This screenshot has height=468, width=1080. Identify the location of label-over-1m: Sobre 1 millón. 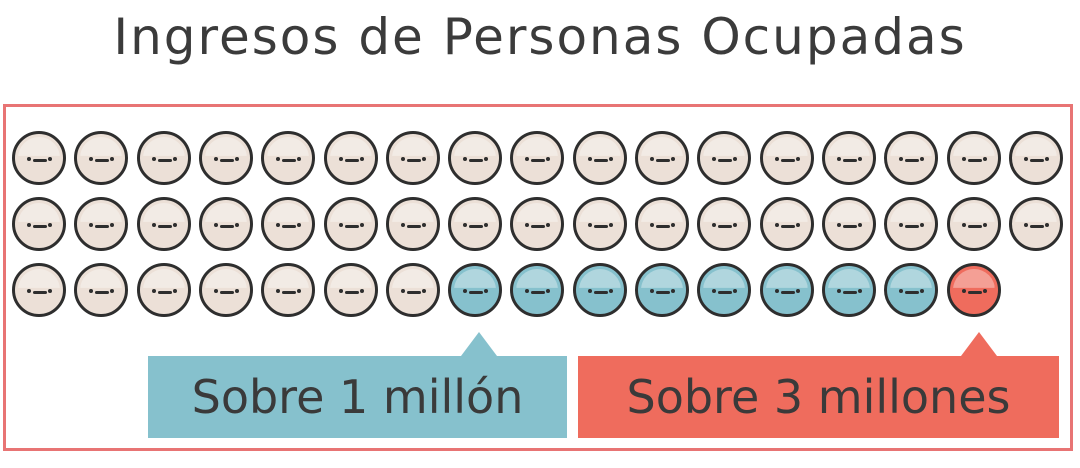
(357, 397).